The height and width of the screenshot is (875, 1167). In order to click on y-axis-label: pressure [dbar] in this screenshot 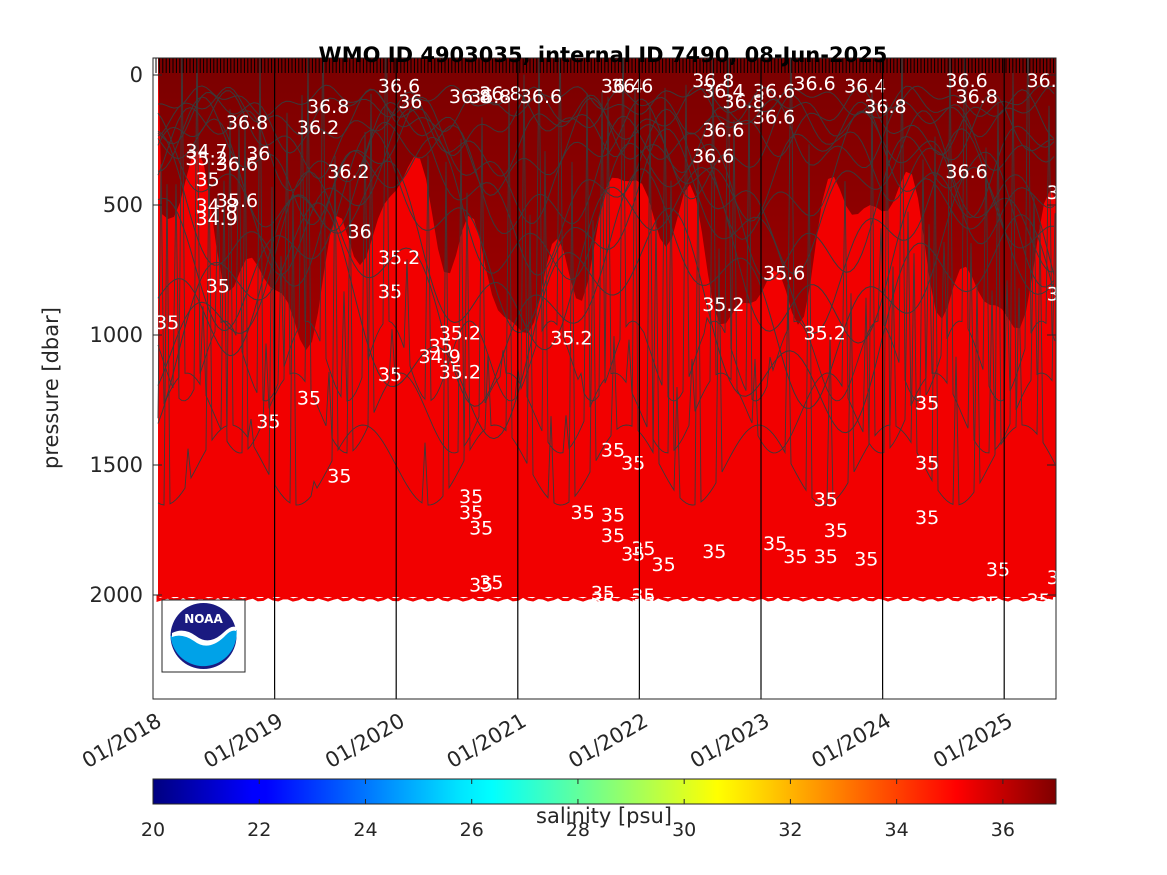, I will do `click(51, 388)`.